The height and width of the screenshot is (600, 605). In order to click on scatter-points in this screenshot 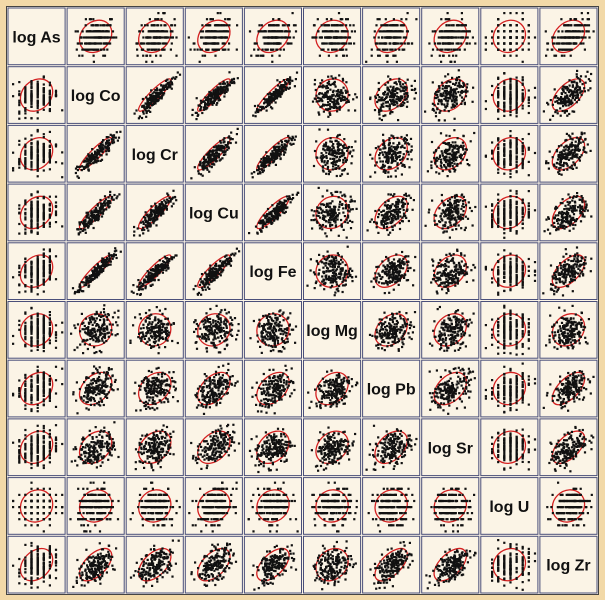, I will do `click(214, 153)`.